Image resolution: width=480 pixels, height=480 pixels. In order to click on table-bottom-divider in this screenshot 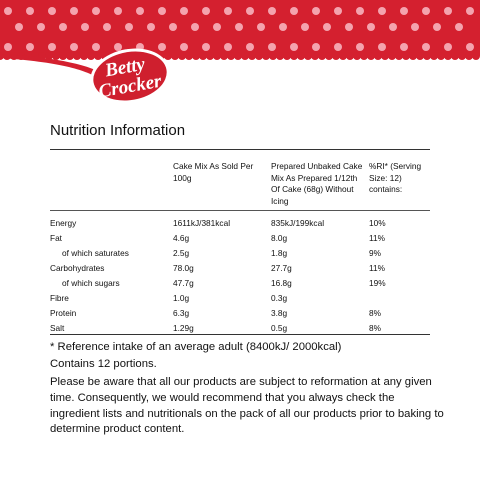, I will do `click(240, 334)`.